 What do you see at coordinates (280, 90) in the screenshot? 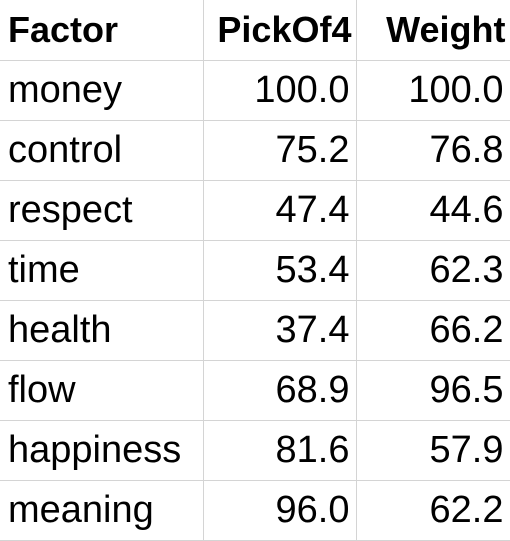
I see `cell-pickof4: 100.0` at bounding box center [280, 90].